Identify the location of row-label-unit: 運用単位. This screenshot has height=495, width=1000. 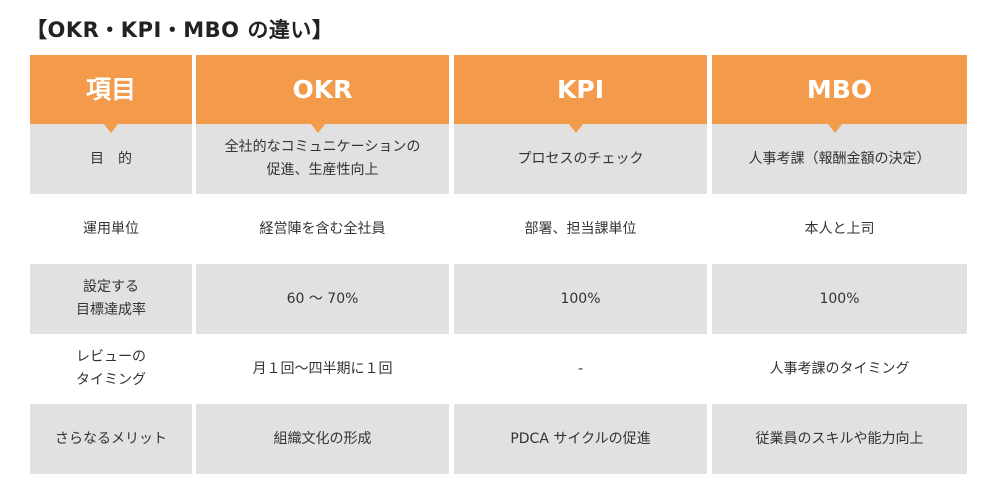
(111, 229).